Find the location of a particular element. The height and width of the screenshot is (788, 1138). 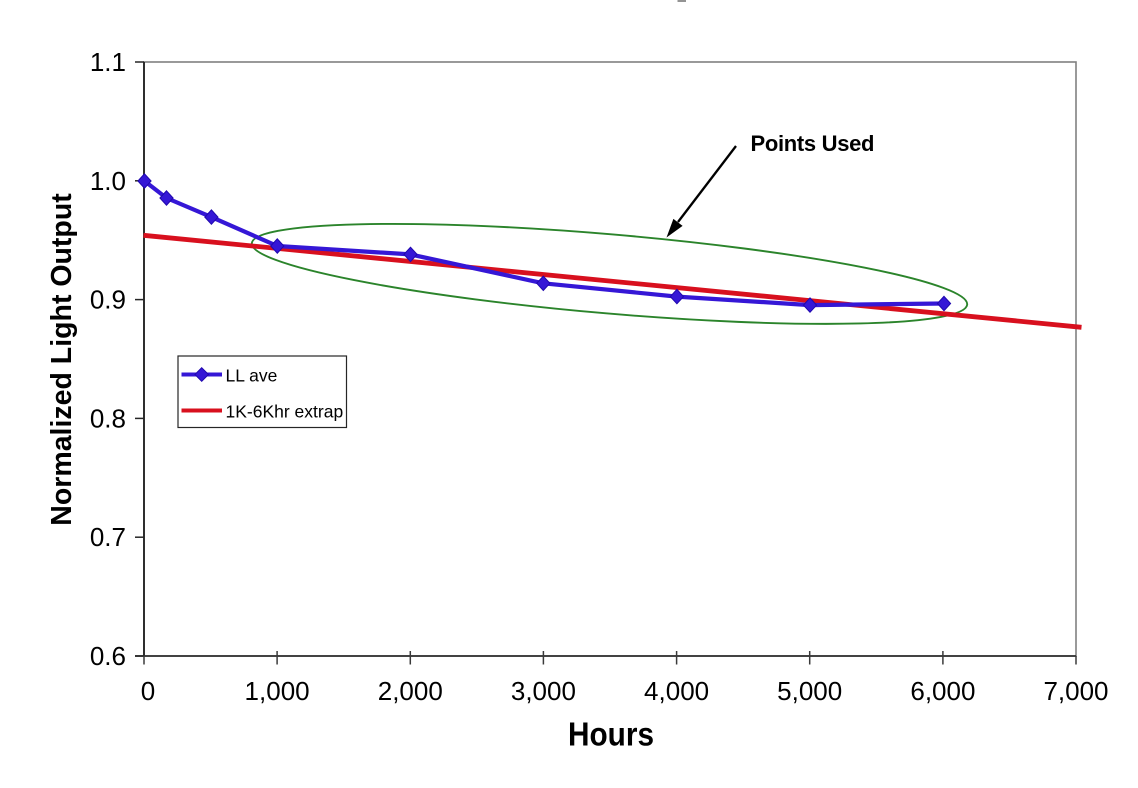

svg-text: 0 is located at coordinates (148, 691).